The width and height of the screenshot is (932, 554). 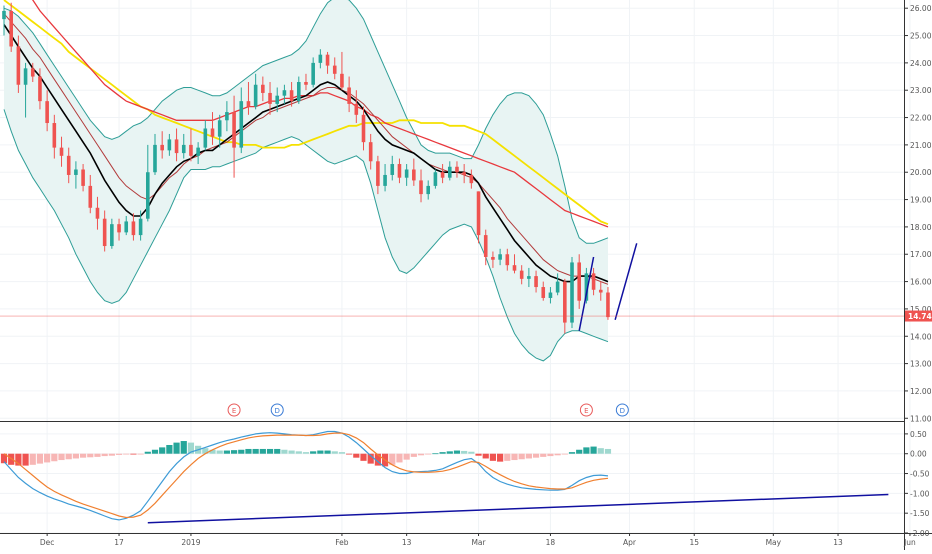 I want to click on trend-line-price, so click(x=626, y=282).